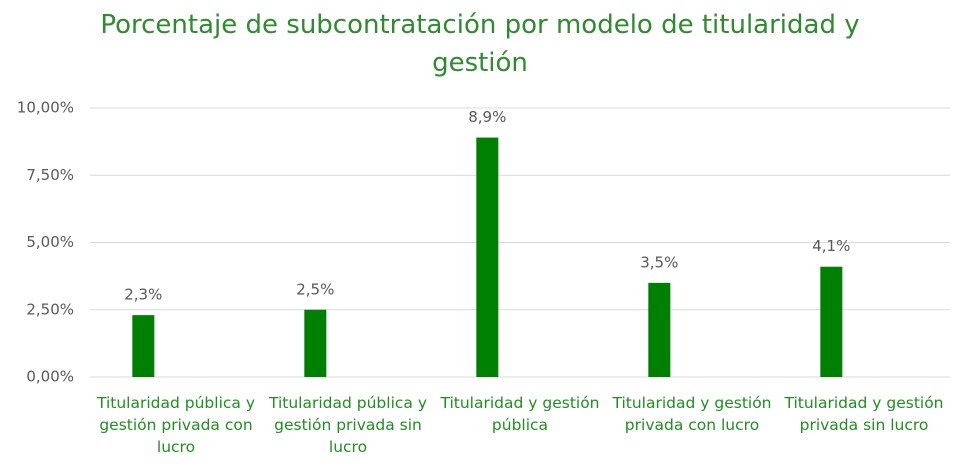  What do you see at coordinates (692, 414) in the screenshot?
I see `x-tick-label: Titularidad y gestión privada con lucro` at bounding box center [692, 414].